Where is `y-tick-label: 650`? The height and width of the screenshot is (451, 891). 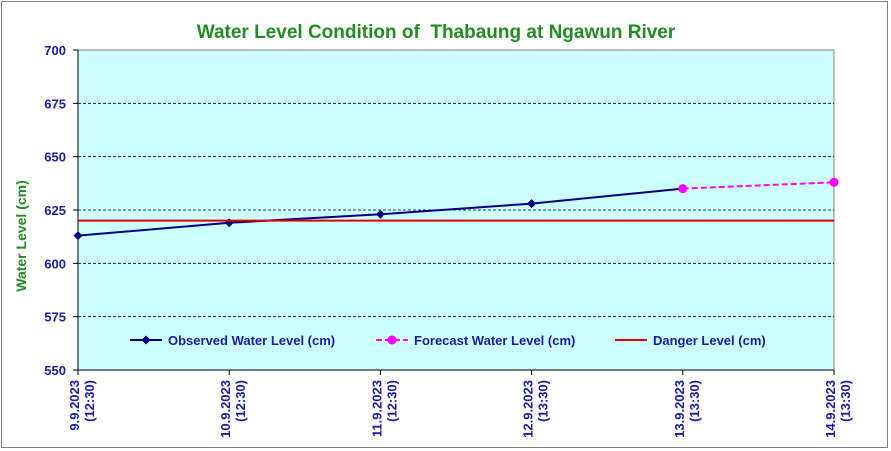 y-tick-label: 650 is located at coordinates (55, 157).